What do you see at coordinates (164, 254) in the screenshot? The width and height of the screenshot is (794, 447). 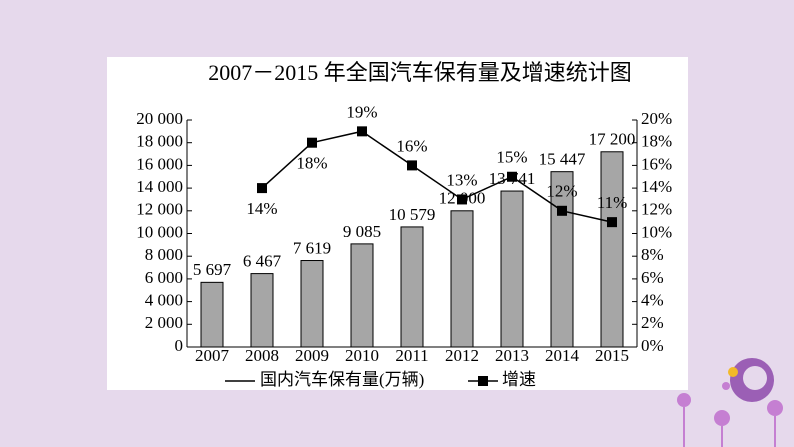 I see `y-tick-label: 8 000` at bounding box center [164, 254].